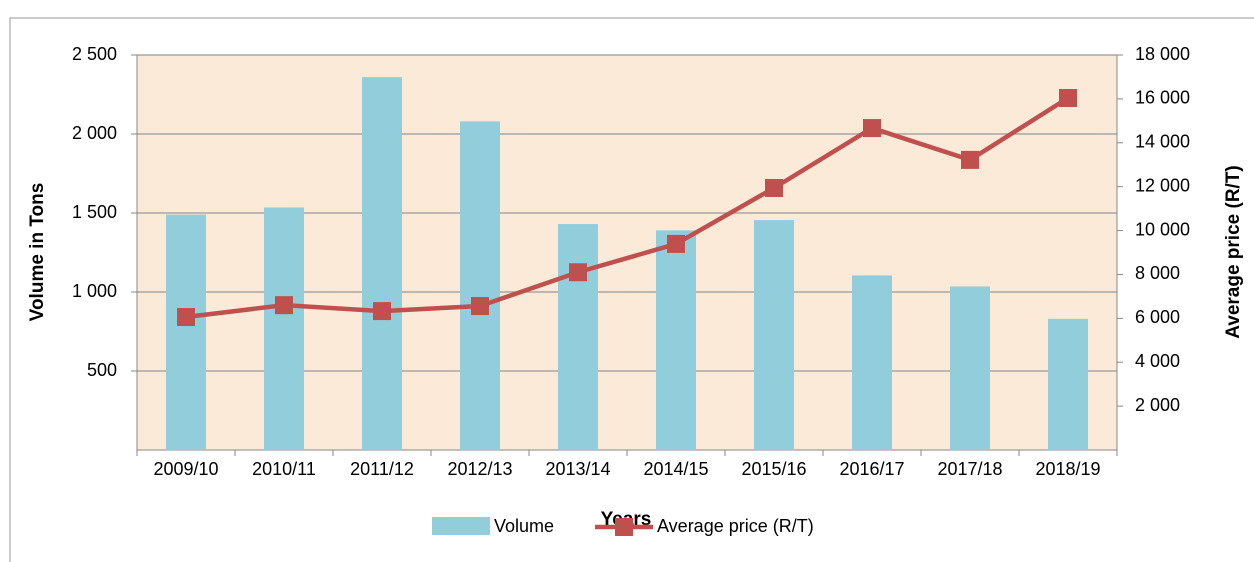 This screenshot has width=1254, height=562. Describe the element at coordinates (1162, 54) in the screenshot. I see `y2-tick-label: 18 000` at that location.